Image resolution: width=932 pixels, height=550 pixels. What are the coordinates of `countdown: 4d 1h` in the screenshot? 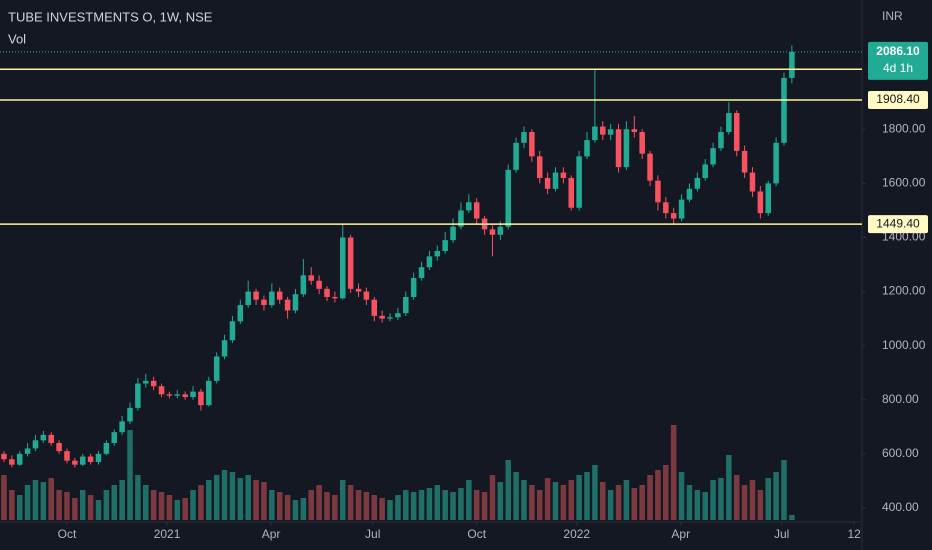 It's located at (898, 68).